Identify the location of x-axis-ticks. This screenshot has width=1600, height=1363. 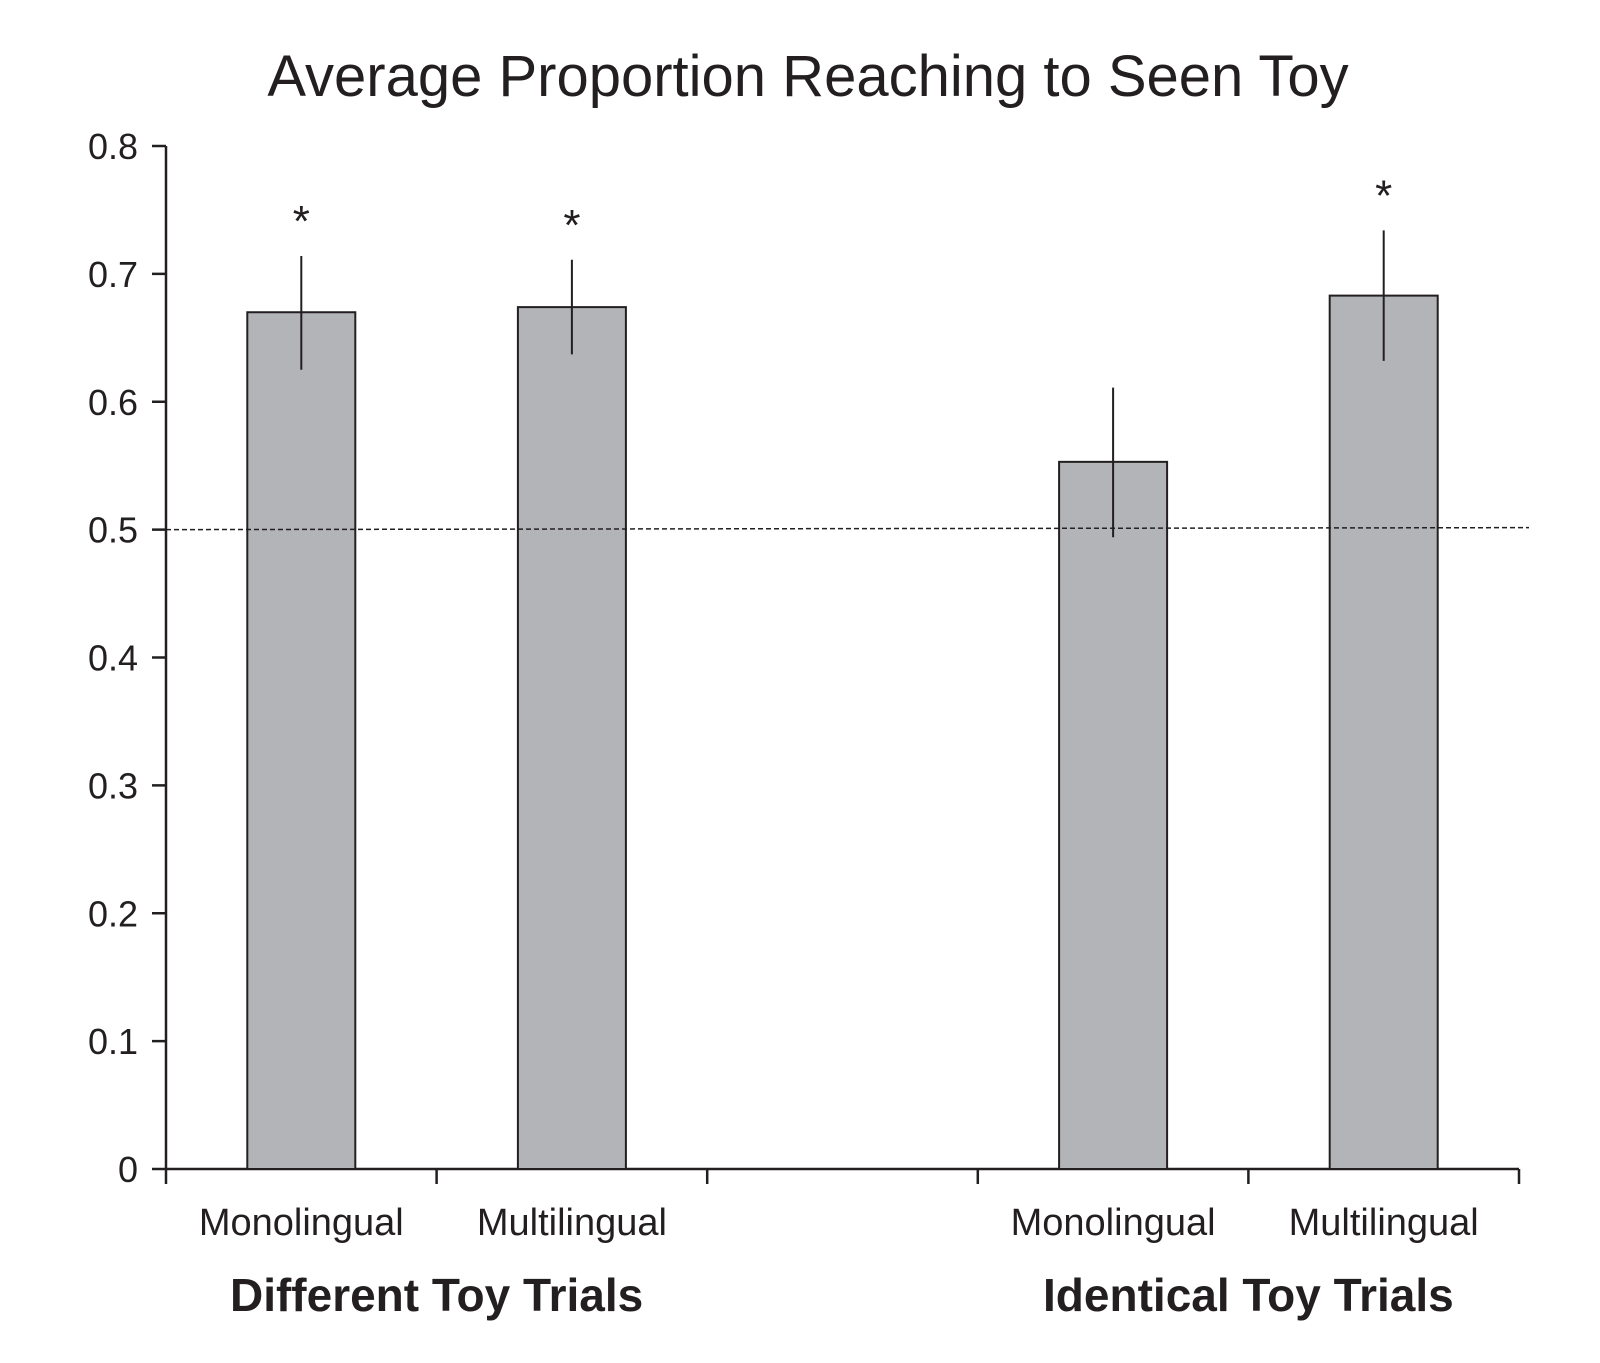
(842, 1176).